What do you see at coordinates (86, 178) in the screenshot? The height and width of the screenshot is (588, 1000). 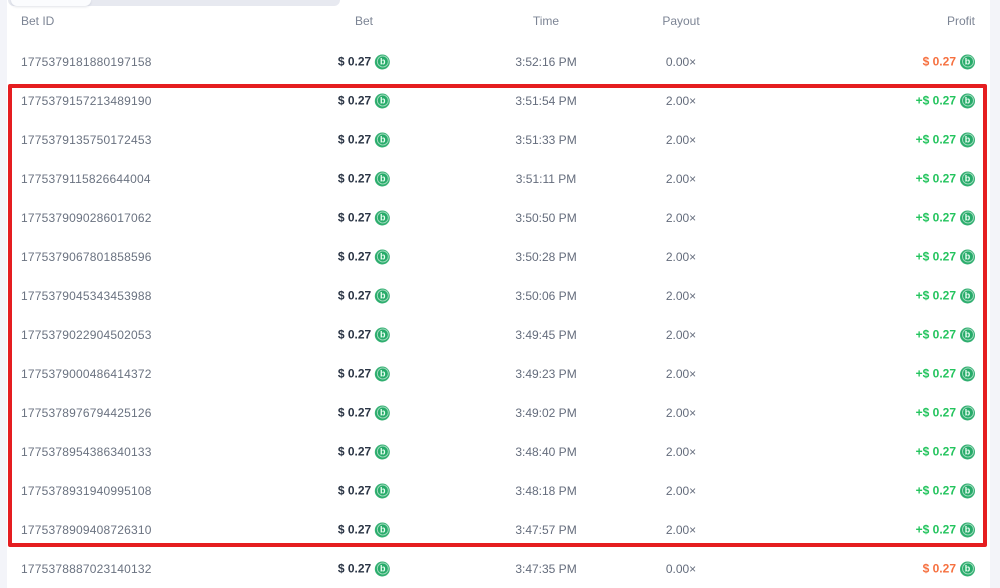 I see `bet-id-value: 1775379115826644004` at bounding box center [86, 178].